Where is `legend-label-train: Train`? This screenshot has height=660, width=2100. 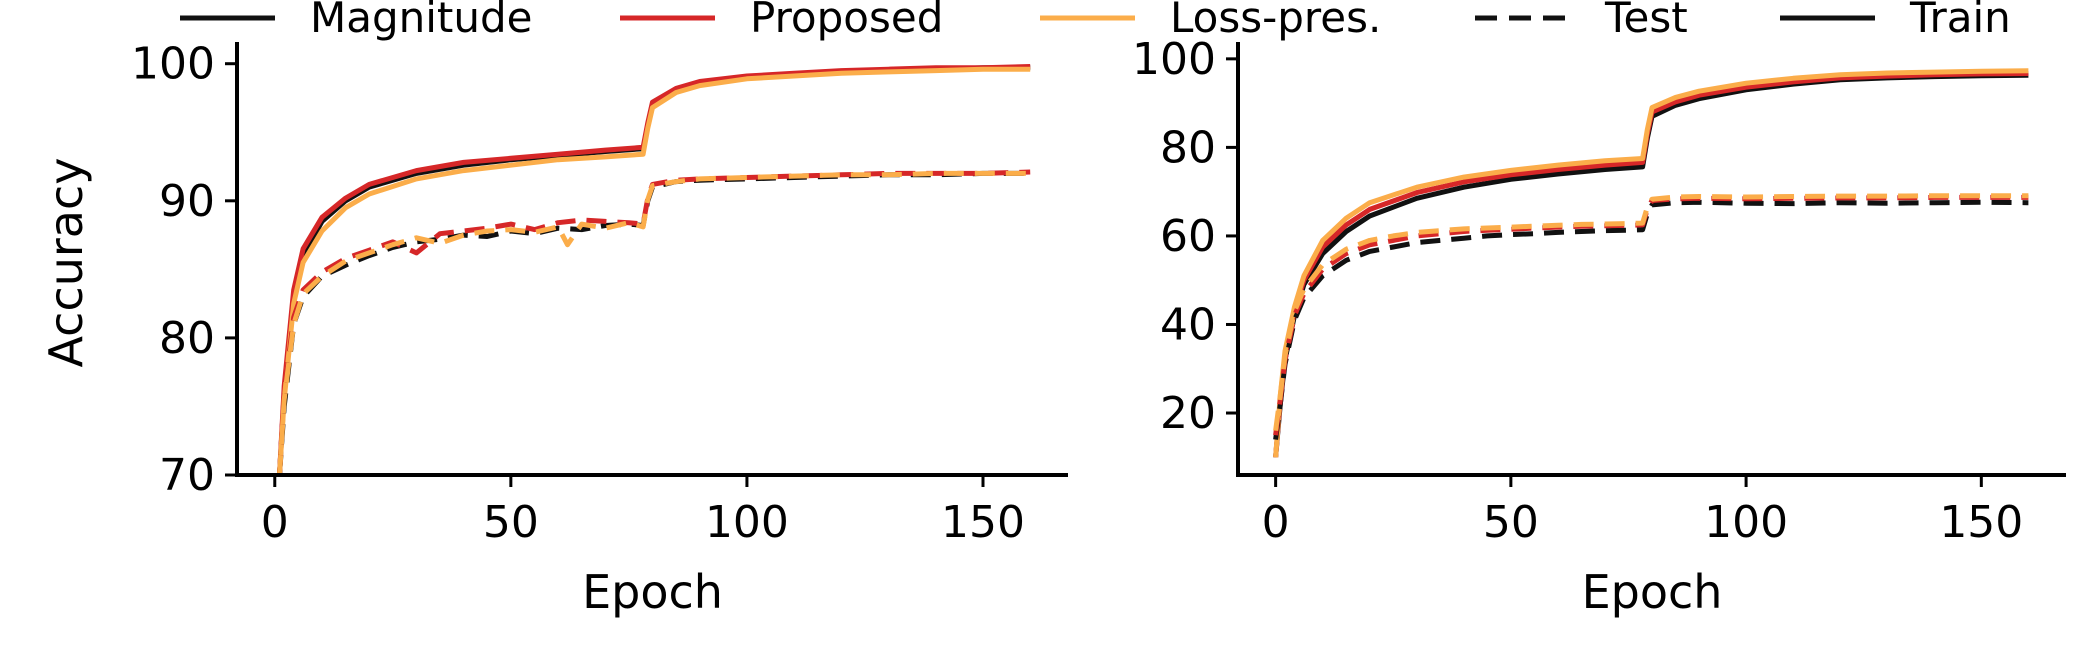 legend-label-train: Train is located at coordinates (1960, 21).